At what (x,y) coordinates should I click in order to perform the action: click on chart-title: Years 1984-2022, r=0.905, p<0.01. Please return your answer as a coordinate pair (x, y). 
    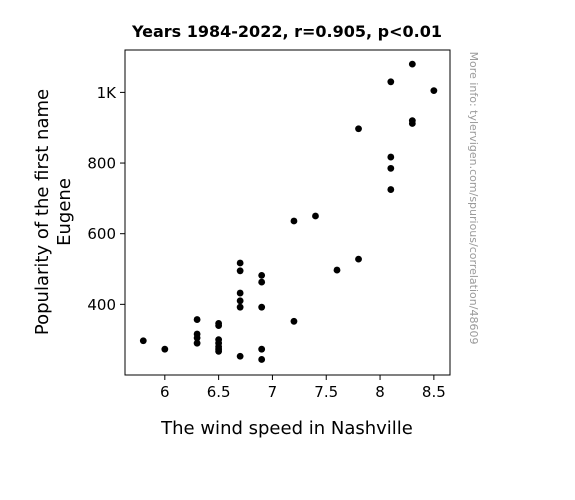
    Looking at the image, I should click on (286, 31).